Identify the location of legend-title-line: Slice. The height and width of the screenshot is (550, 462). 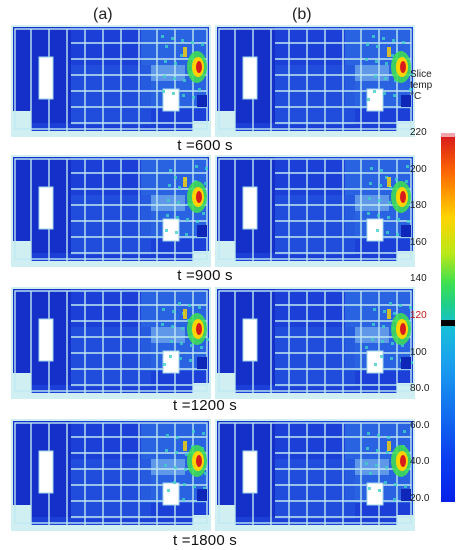
(421, 74).